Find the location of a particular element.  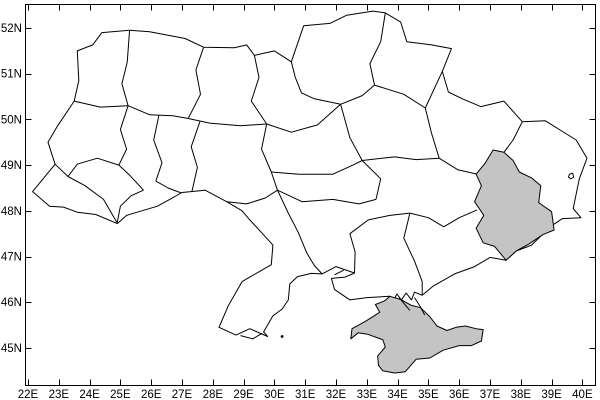

x-tick-label: 27E is located at coordinates (182, 394).